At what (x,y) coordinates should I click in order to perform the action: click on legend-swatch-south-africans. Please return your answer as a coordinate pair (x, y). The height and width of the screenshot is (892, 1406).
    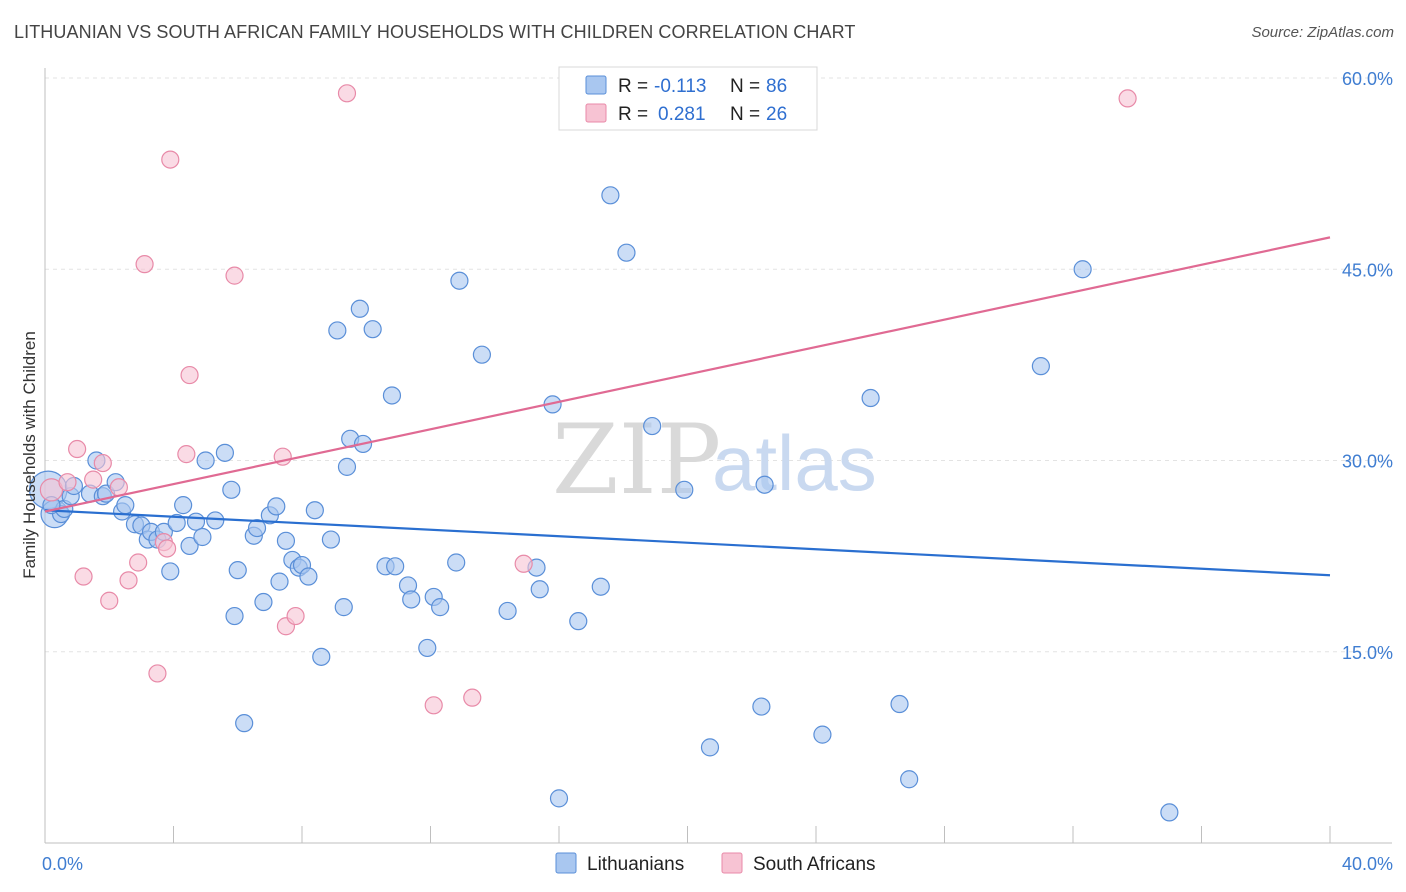
    Looking at the image, I should click on (596, 113).